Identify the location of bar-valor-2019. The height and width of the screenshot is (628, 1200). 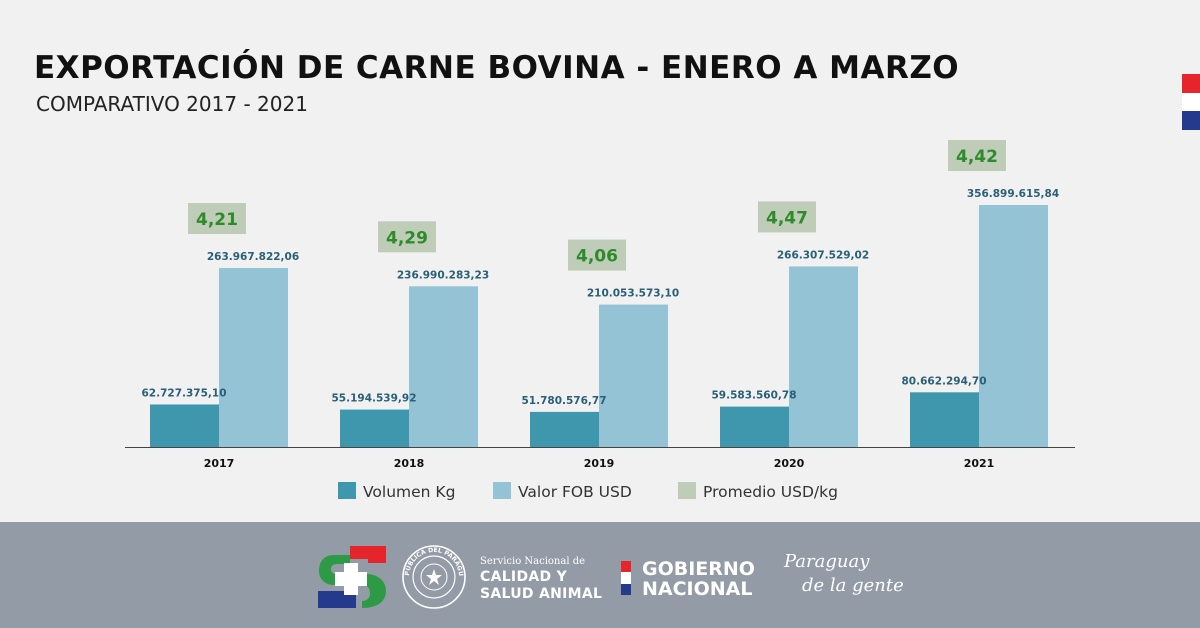
(633, 375).